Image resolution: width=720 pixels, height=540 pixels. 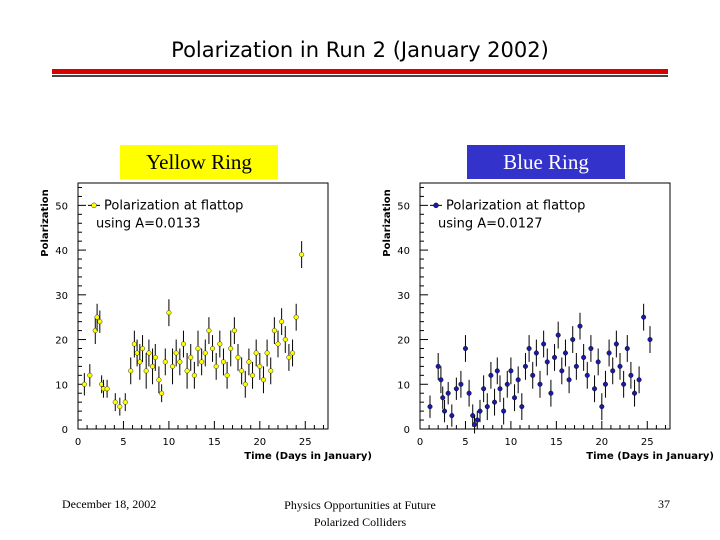 I want to click on x-axis-label: Time (Days in January), so click(x=308, y=456).